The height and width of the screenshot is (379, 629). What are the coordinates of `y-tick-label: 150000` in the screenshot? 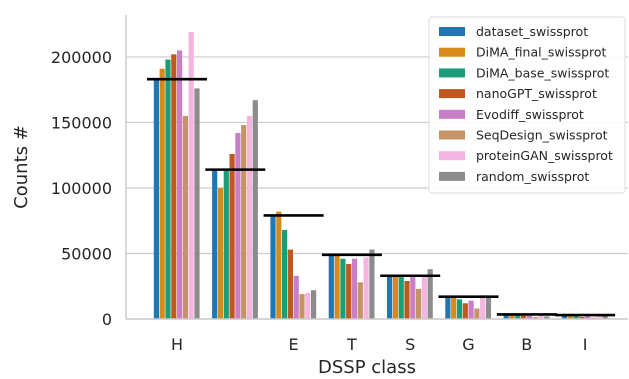 It's located at (81, 122).